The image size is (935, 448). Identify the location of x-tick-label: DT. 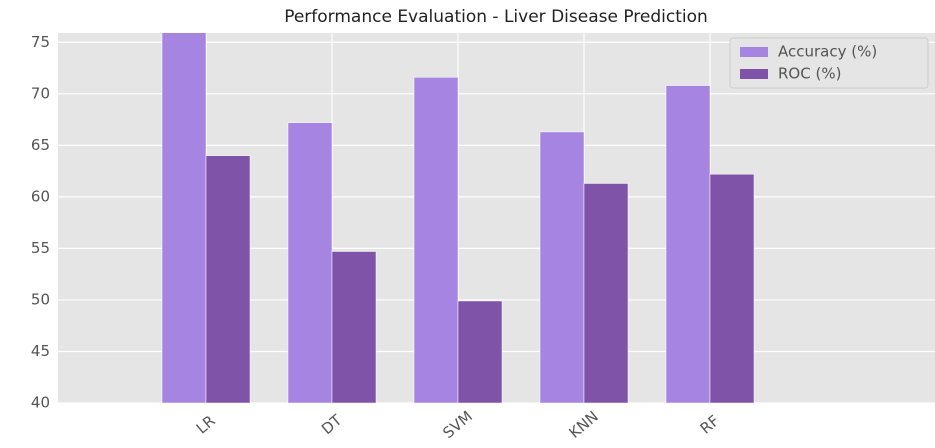
(332, 425).